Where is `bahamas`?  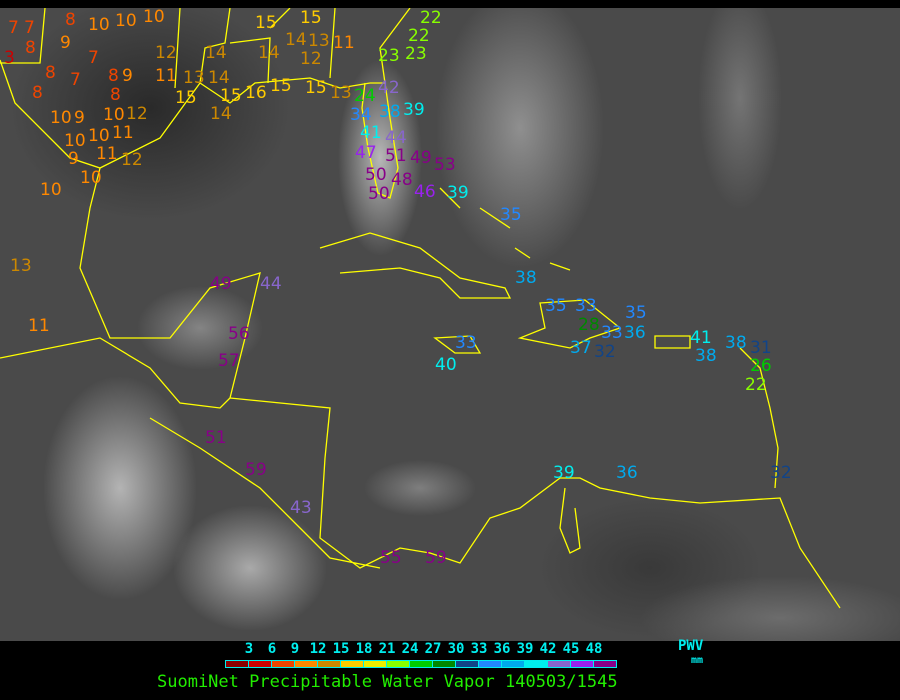
bahamas is located at coordinates (505, 229).